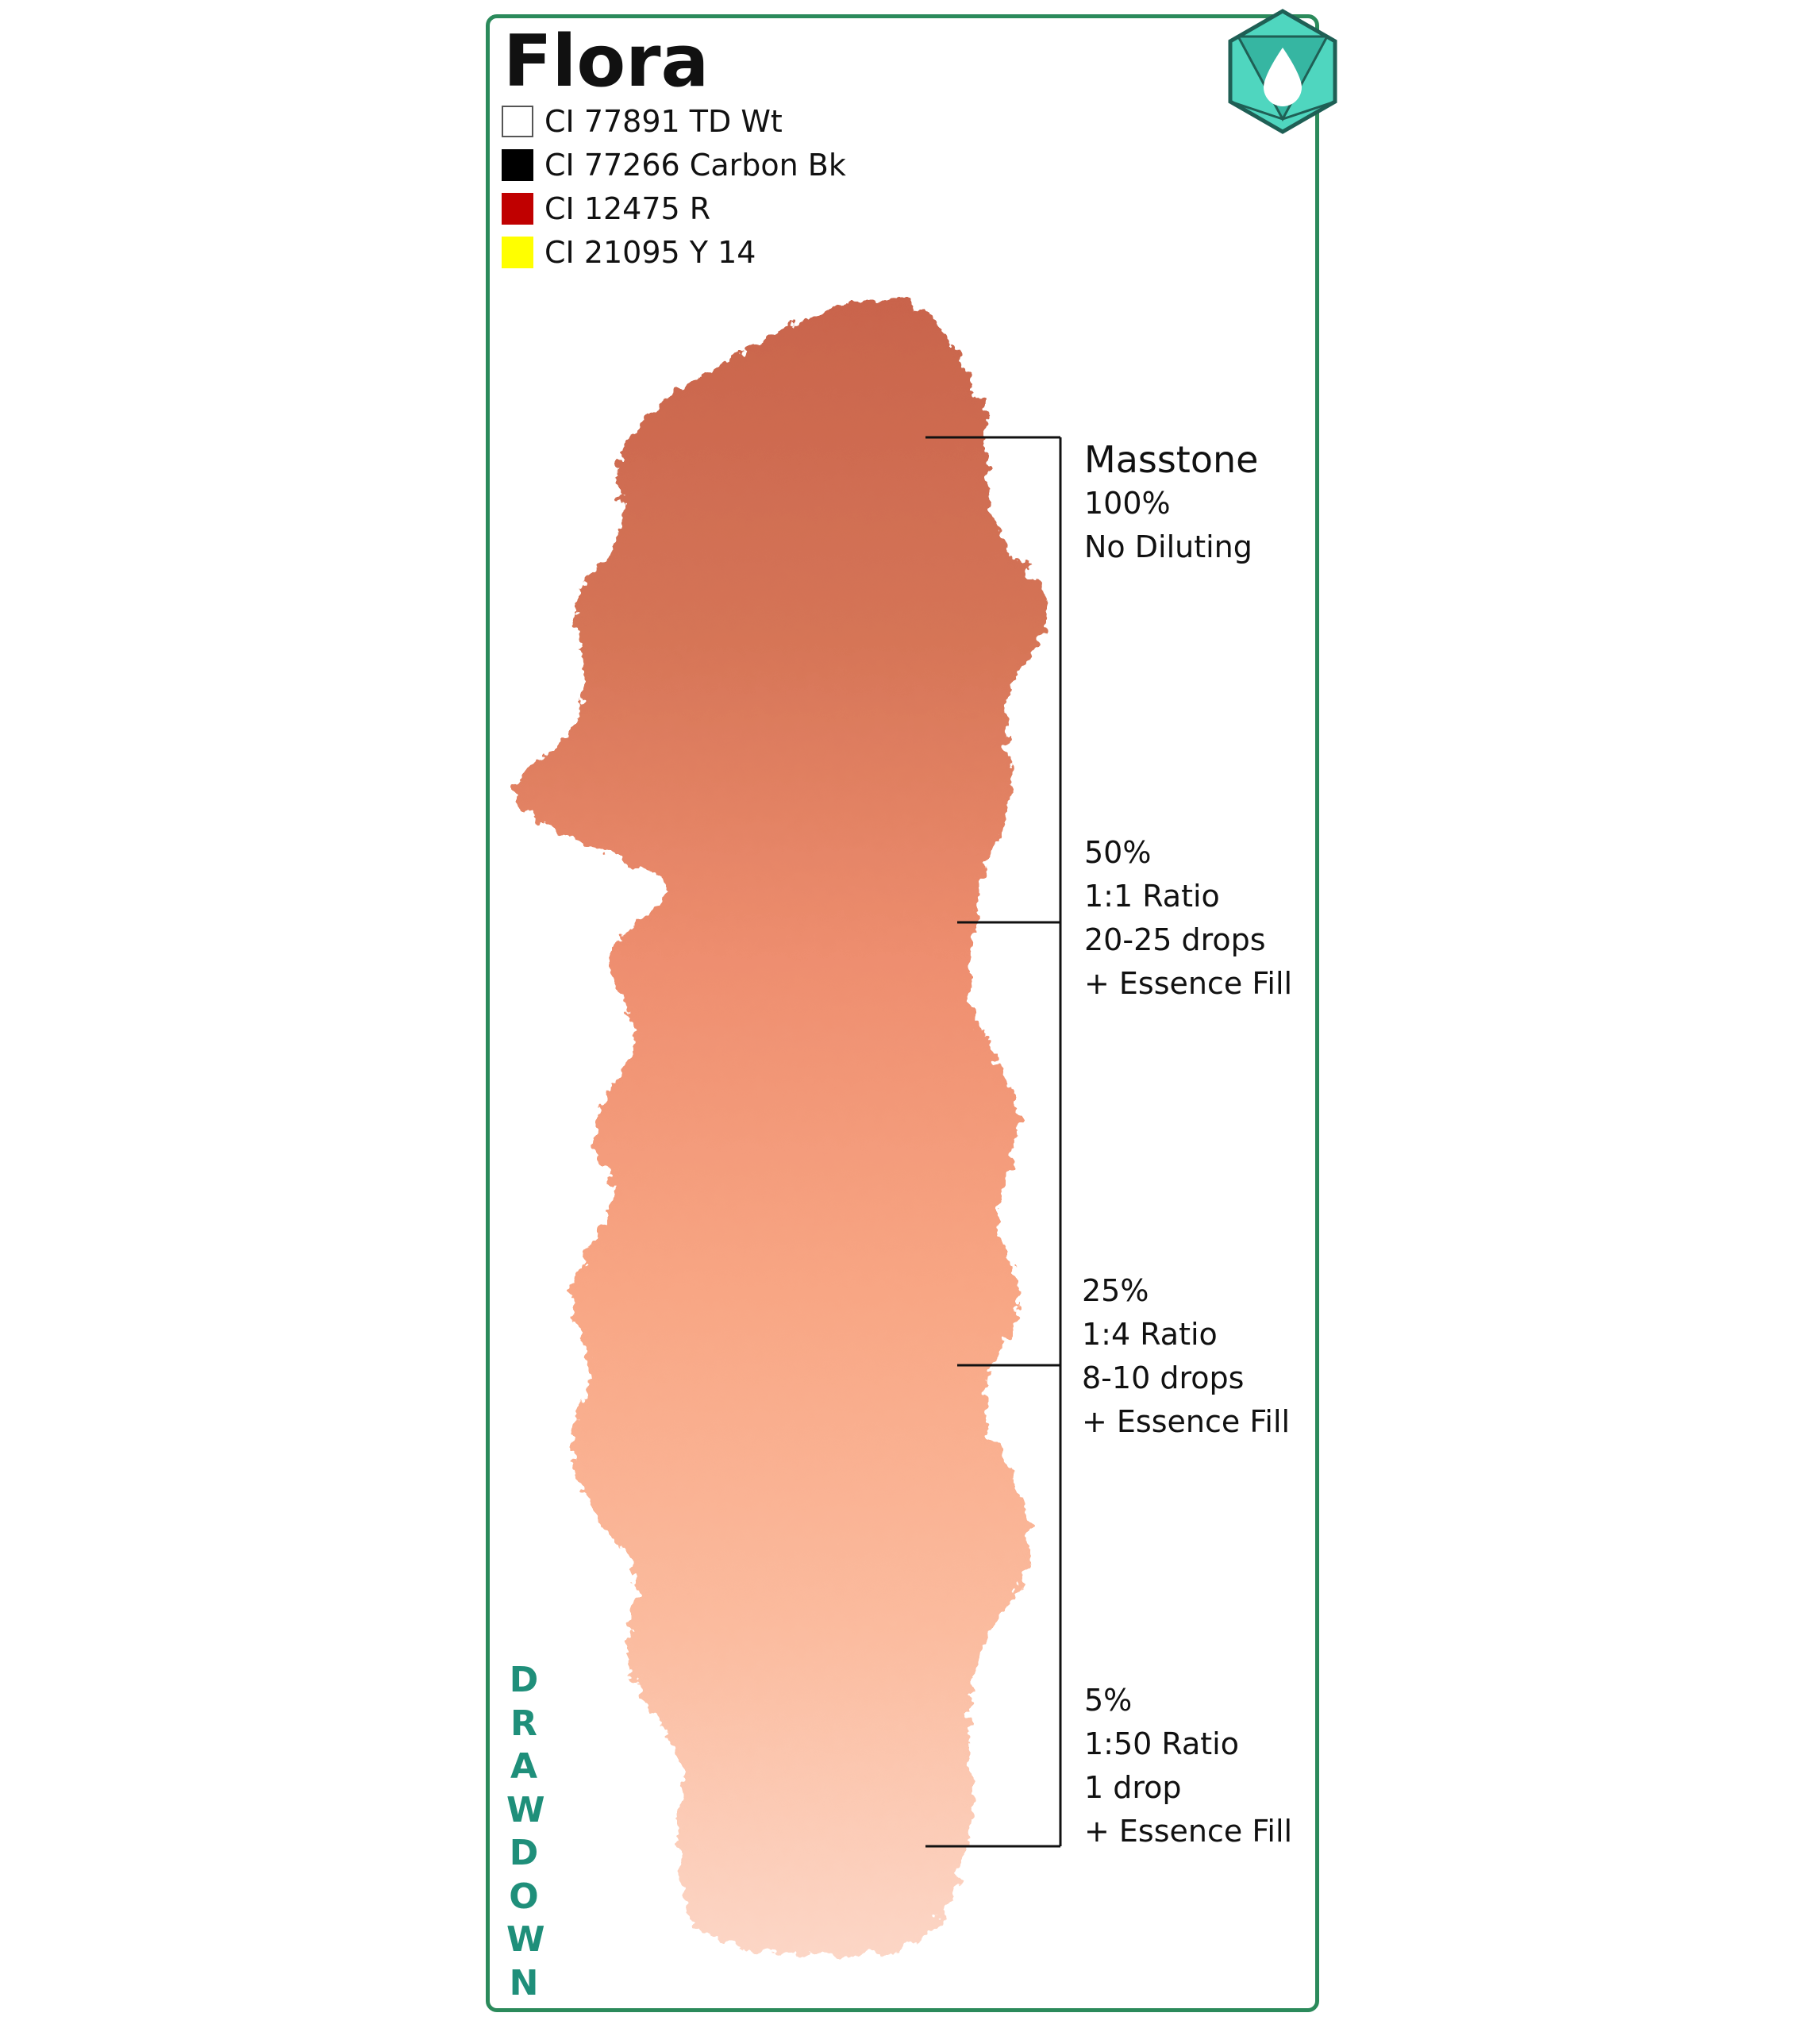 The height and width of the screenshot is (2032, 1820). I want to click on pigment-item: CI 21095 Y 14, so click(629, 252).